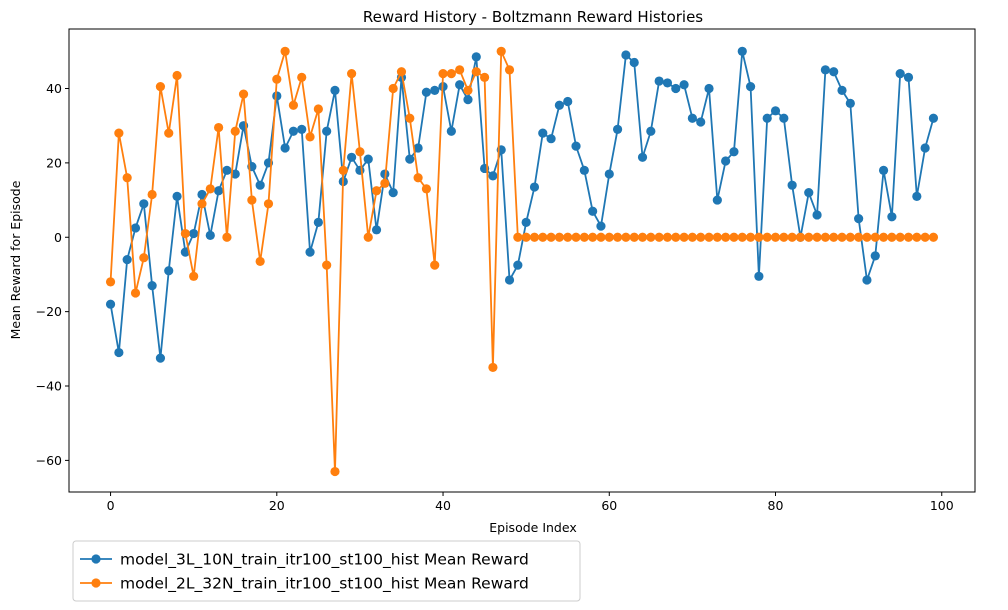  What do you see at coordinates (49, 460) in the screenshot?
I see `y-tick-label: −60` at bounding box center [49, 460].